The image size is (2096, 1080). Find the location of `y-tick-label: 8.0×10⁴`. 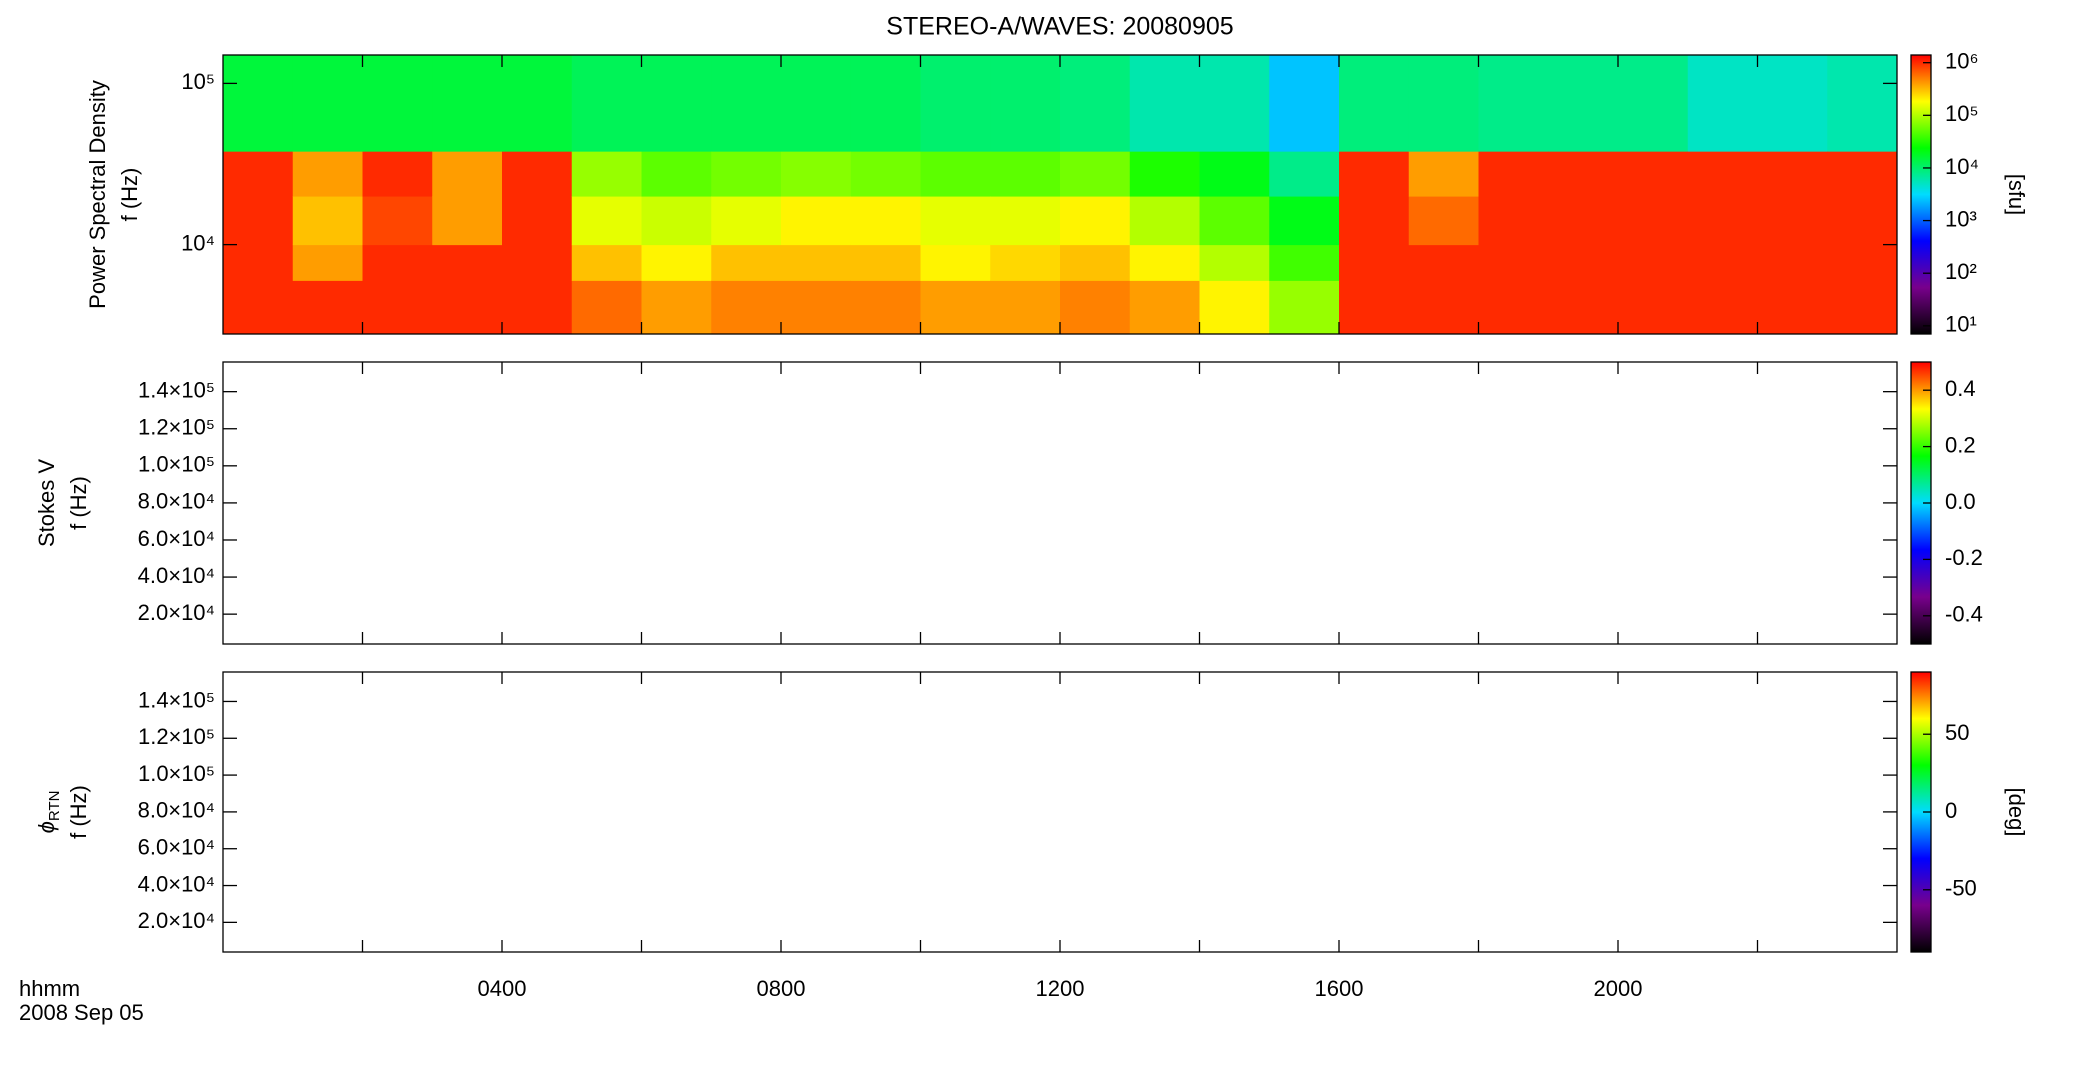

y-tick-label: 8.0×10⁴ is located at coordinates (176, 810).